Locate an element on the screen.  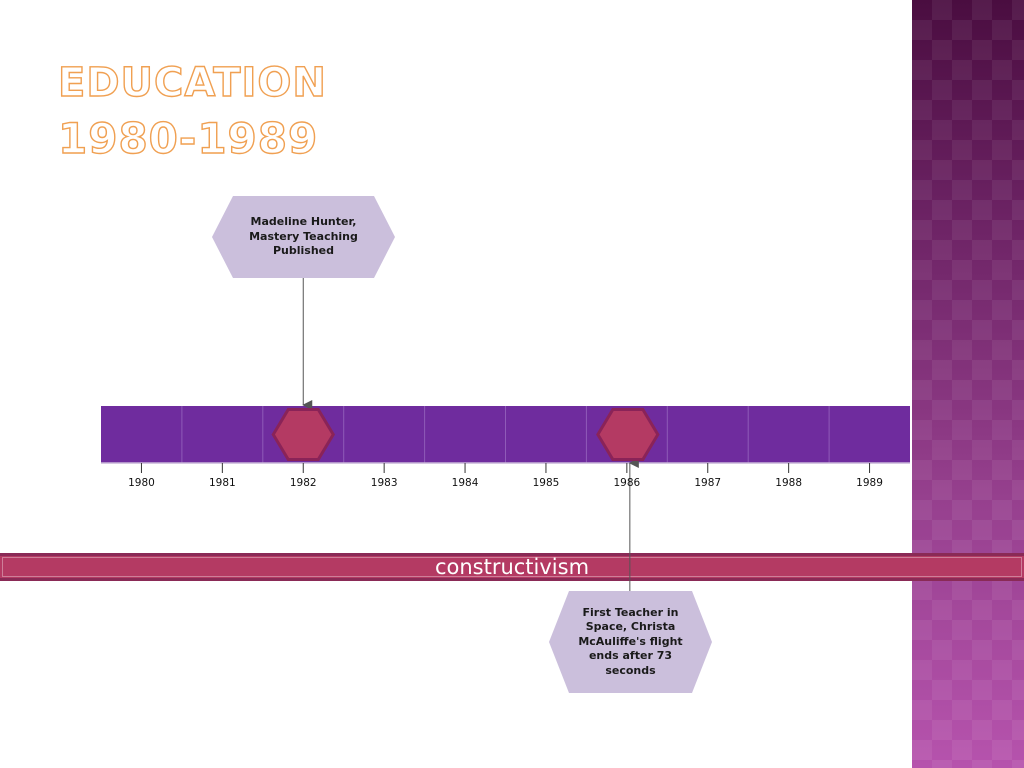
band-label: constructivism is located at coordinates (512, 567).